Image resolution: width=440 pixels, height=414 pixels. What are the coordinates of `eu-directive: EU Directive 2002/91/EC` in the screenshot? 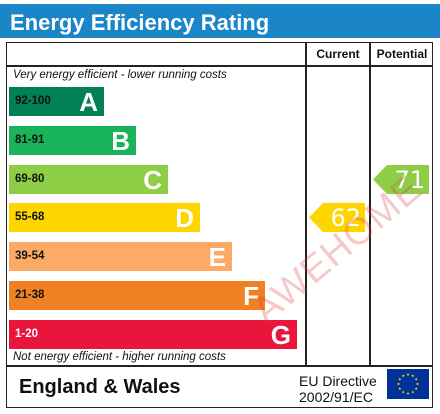 It's located at (338, 389).